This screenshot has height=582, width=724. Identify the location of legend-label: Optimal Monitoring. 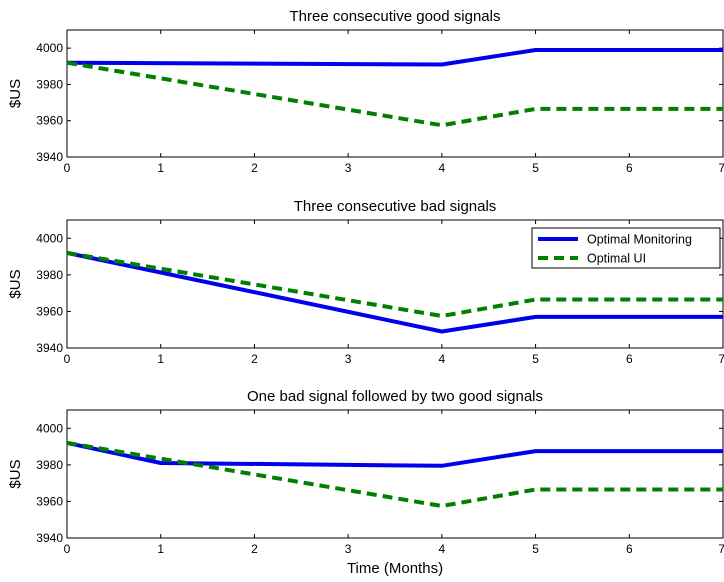
(639, 240).